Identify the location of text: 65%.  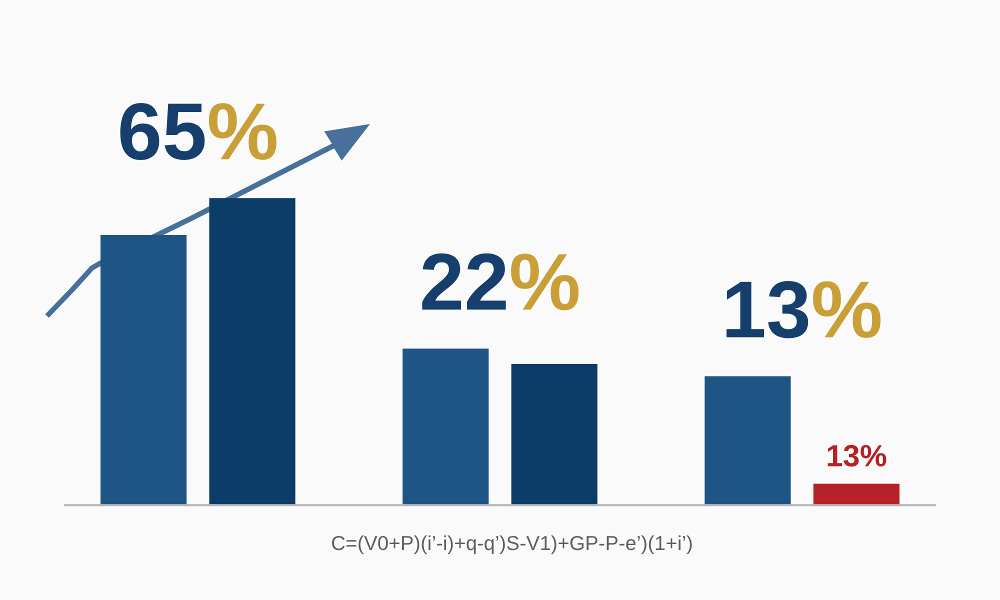
(198, 131).